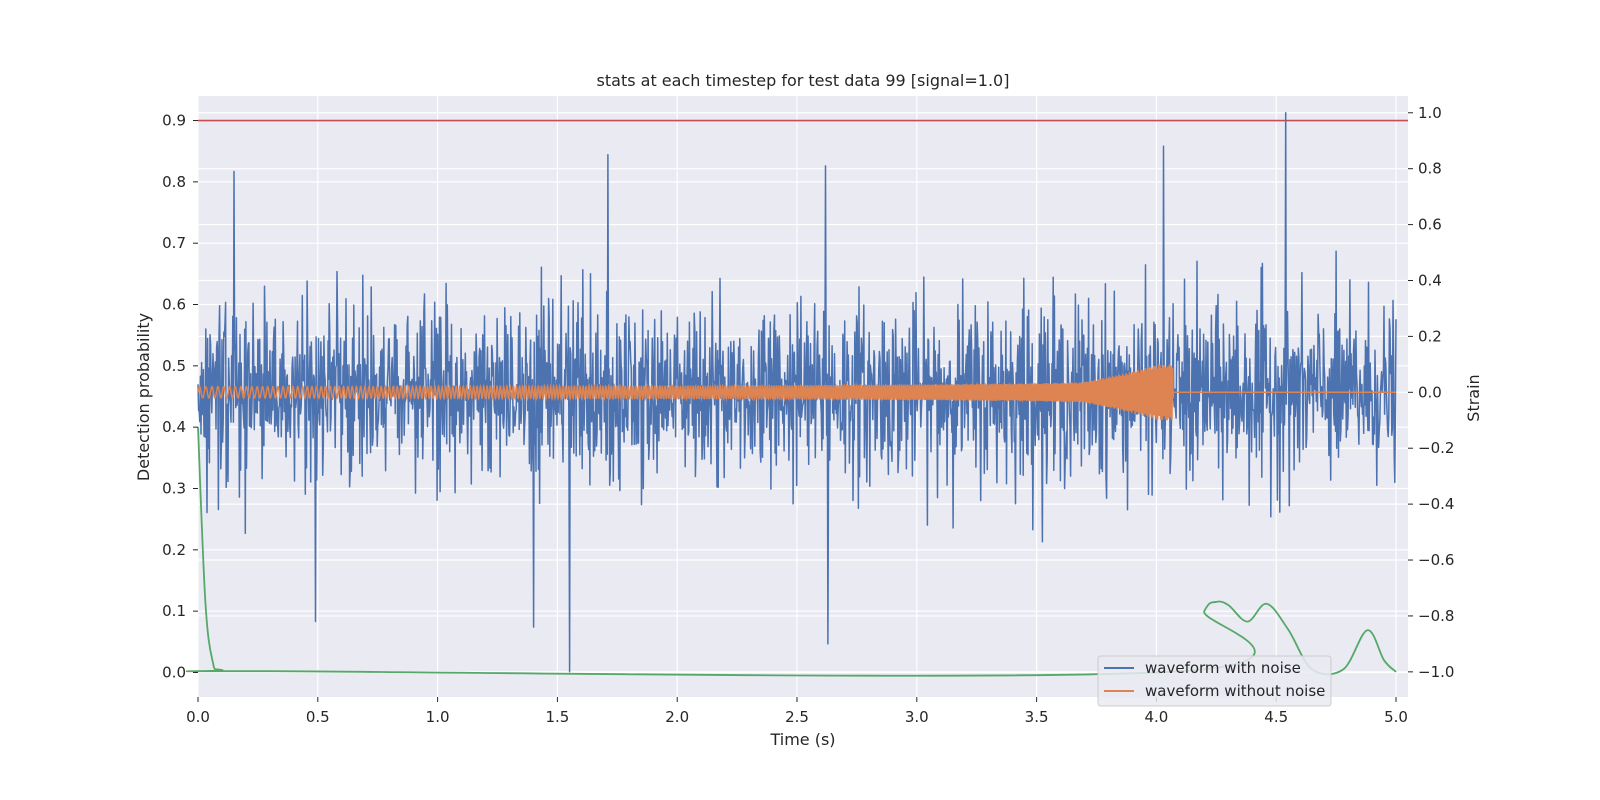  I want to click on x-tick-label: 1.5, so click(557, 717).